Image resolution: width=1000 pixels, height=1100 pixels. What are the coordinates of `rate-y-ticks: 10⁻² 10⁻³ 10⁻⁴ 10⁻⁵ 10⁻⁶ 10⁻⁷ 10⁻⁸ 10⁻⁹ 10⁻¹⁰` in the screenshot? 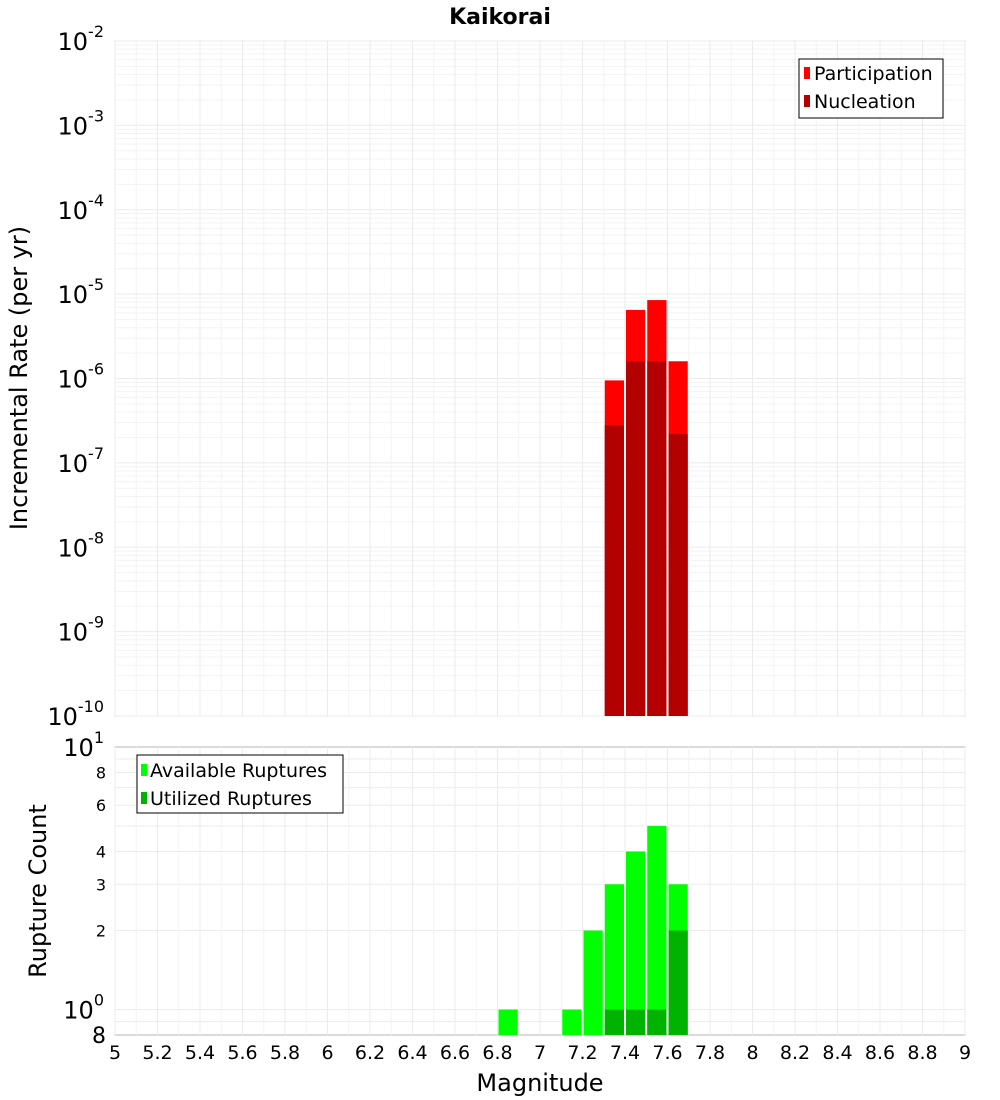 It's located at (75, 376).